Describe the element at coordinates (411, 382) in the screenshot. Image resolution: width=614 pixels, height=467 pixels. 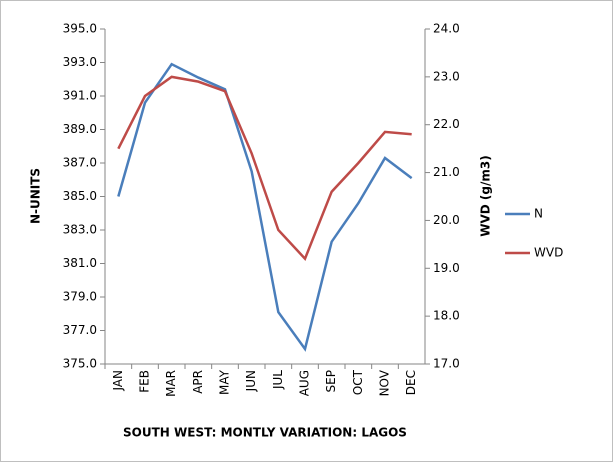
I see `x-tick-label: DEC` at that location.